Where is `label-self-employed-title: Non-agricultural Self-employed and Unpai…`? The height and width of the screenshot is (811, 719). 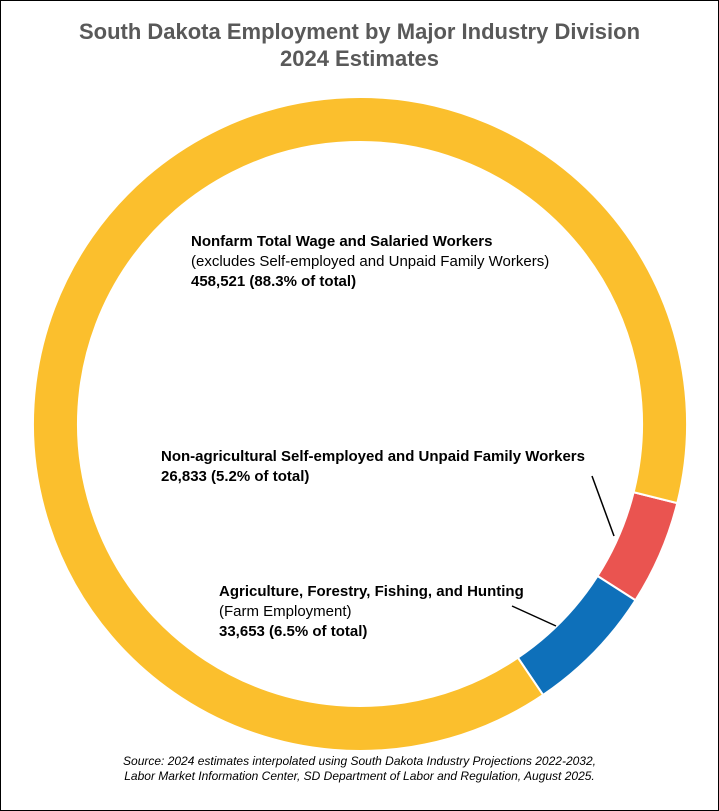
label-self-employed-title: Non-agricultural Self-employed and Unpai… is located at coordinates (373, 456).